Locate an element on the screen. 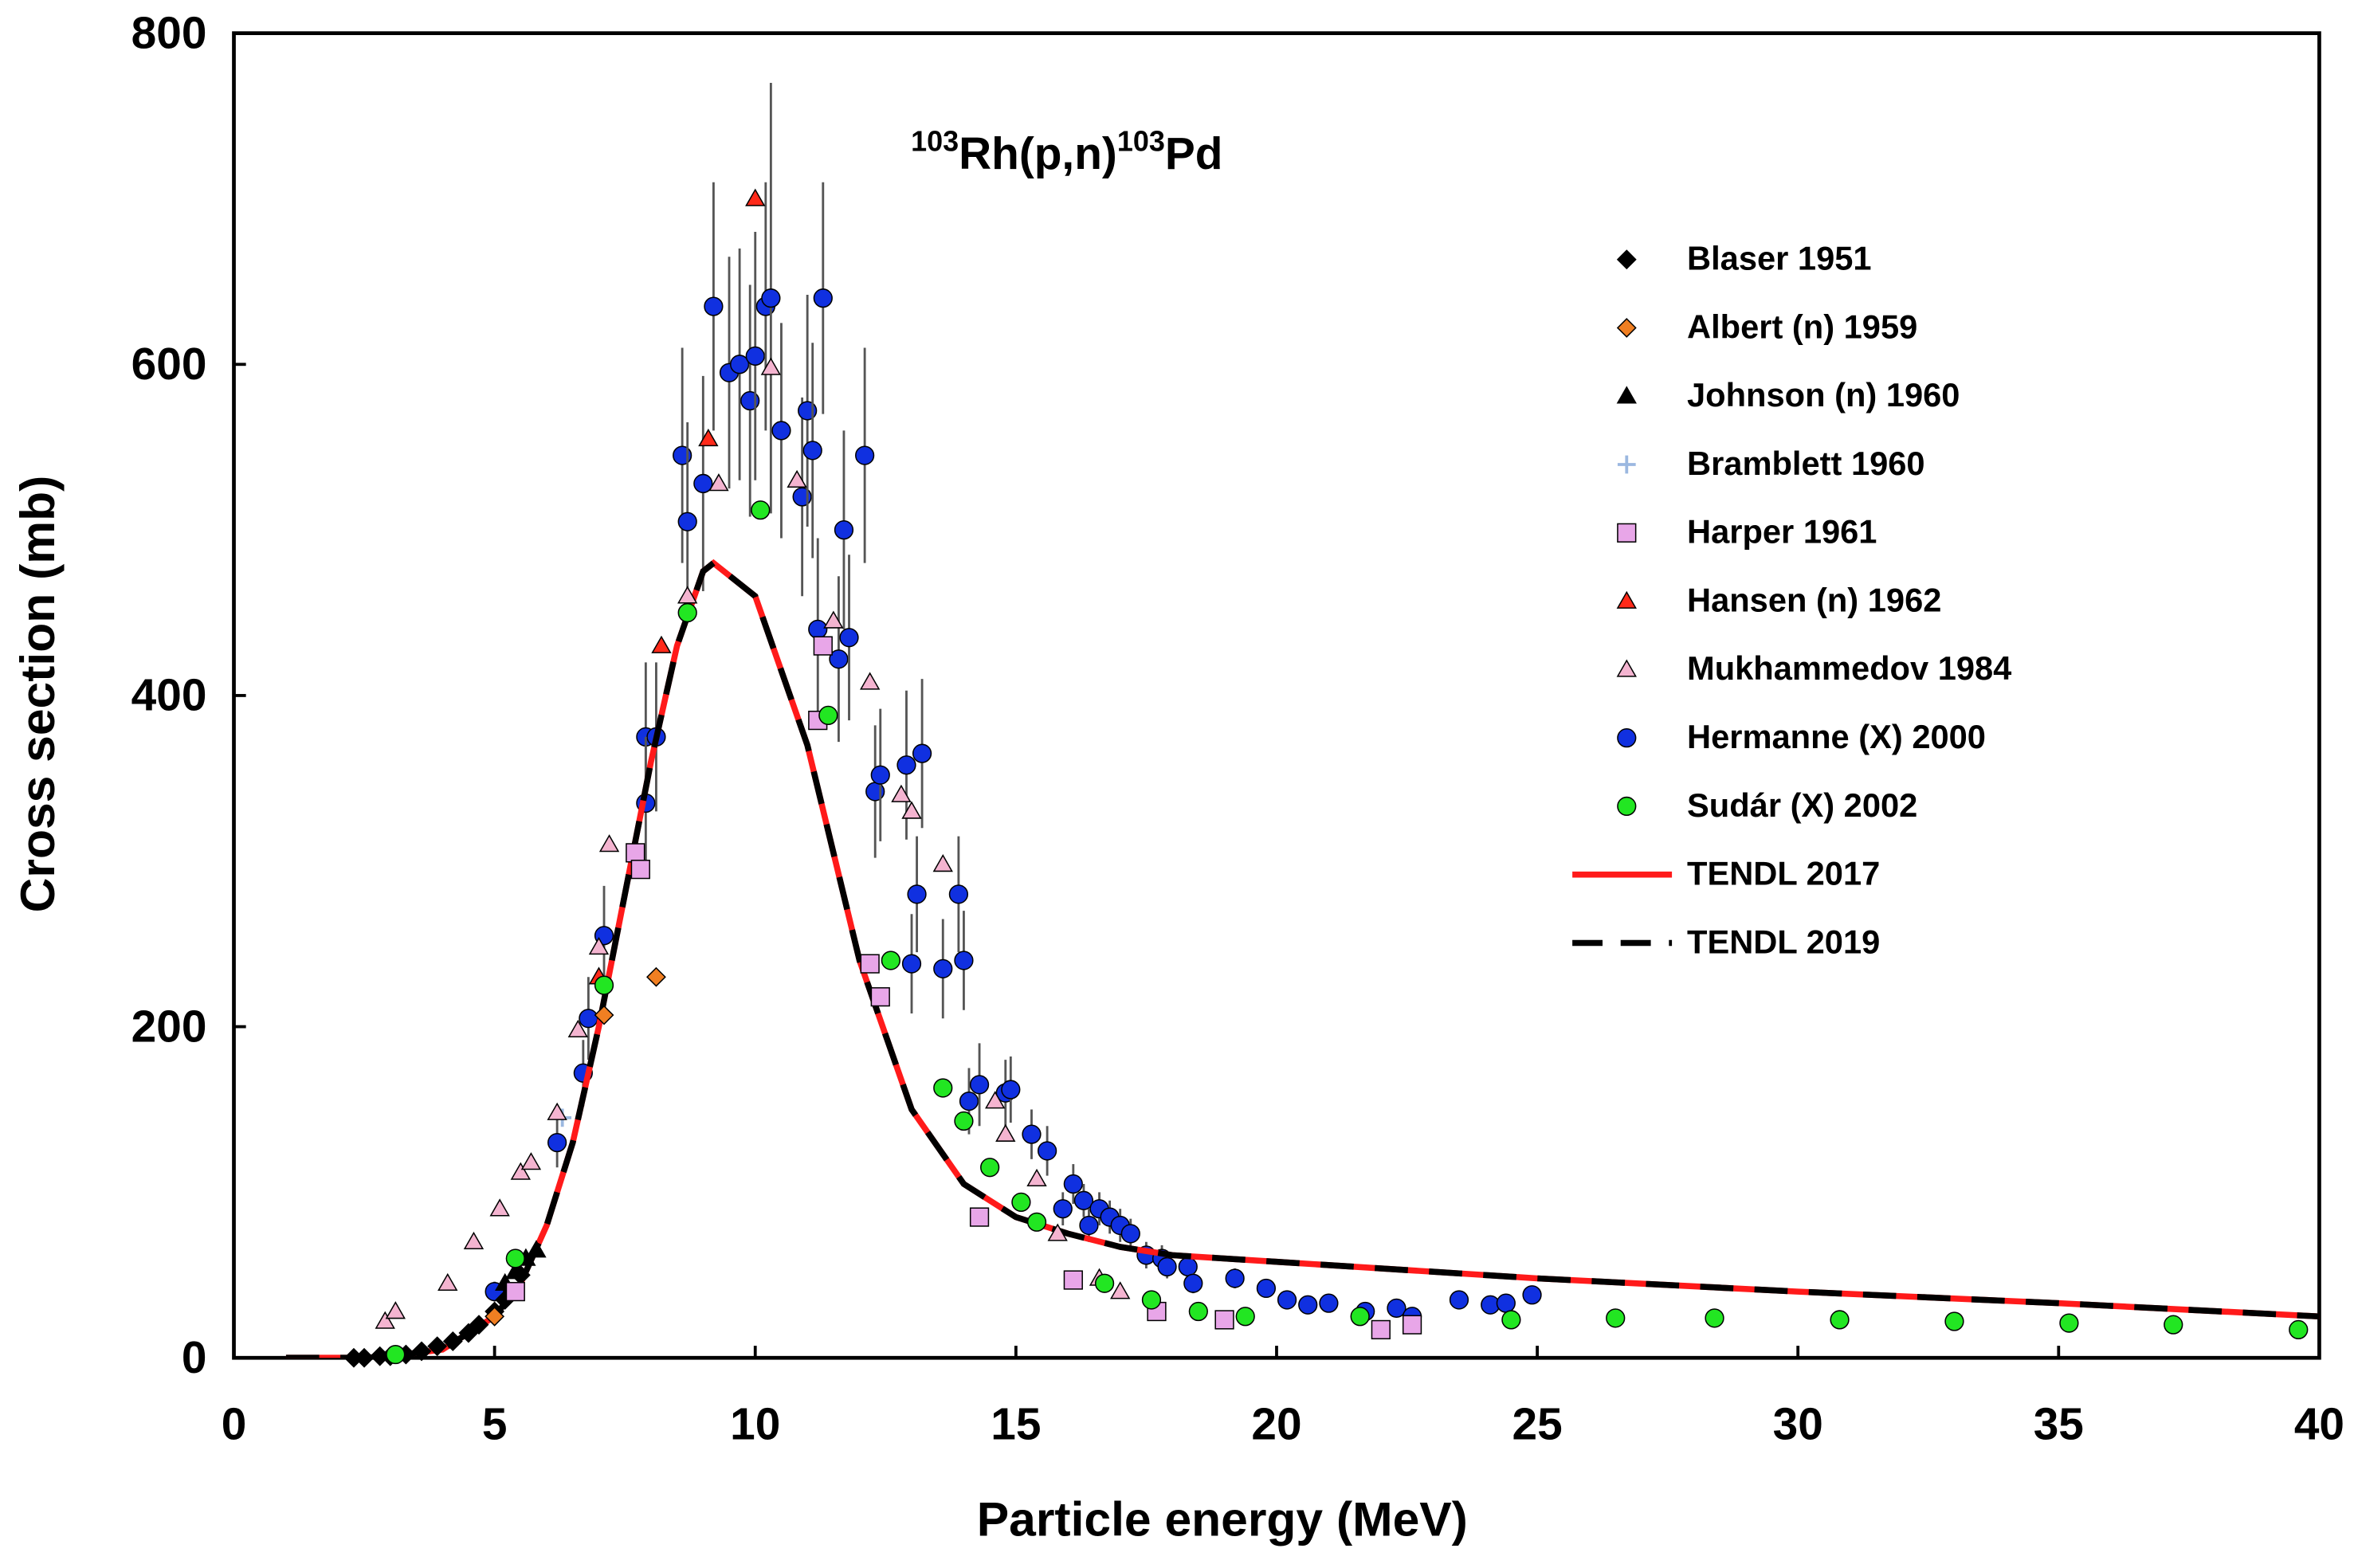  legend-label: Bramblett 1960 is located at coordinates (1806, 463).